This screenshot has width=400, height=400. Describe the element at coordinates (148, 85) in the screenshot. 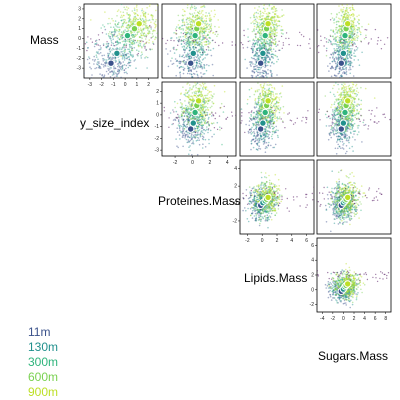

I see `x-tick-label: 2` at that location.